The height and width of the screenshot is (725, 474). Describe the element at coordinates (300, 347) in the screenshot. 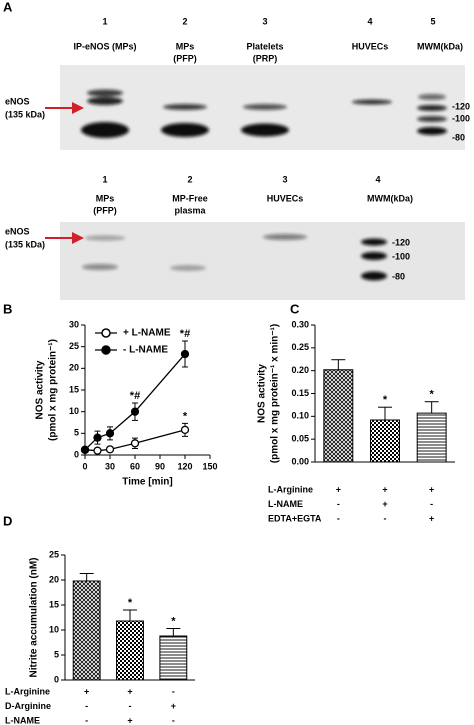

I see `y-tick-label: 0.25` at that location.